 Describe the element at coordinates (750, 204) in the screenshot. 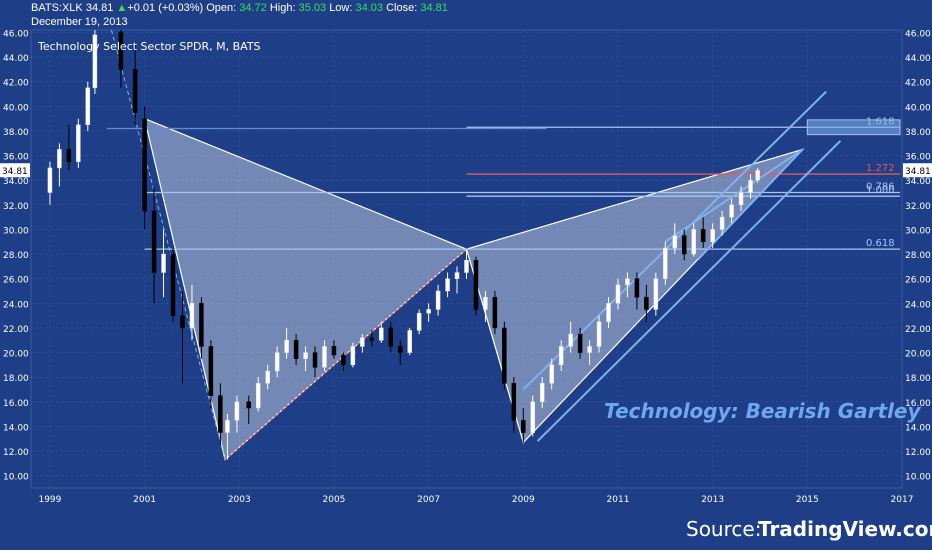

I see `wedge-lower-line` at that location.